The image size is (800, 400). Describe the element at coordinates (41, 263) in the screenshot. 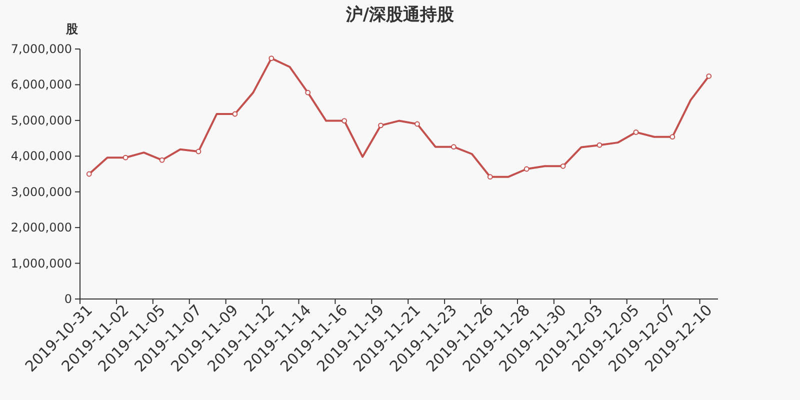

I see `y-tick-label: 1,000,000` at that location.